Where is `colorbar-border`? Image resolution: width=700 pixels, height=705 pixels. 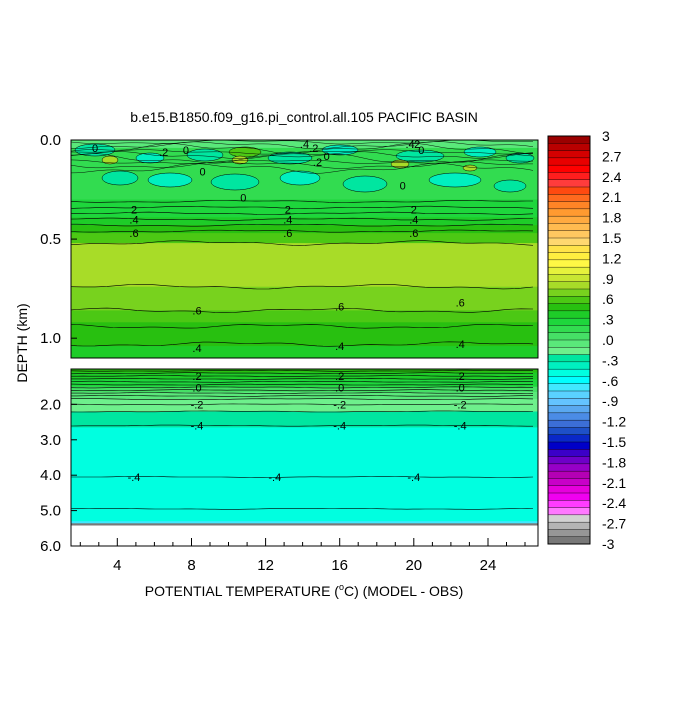
colorbar-border is located at coordinates (569, 340).